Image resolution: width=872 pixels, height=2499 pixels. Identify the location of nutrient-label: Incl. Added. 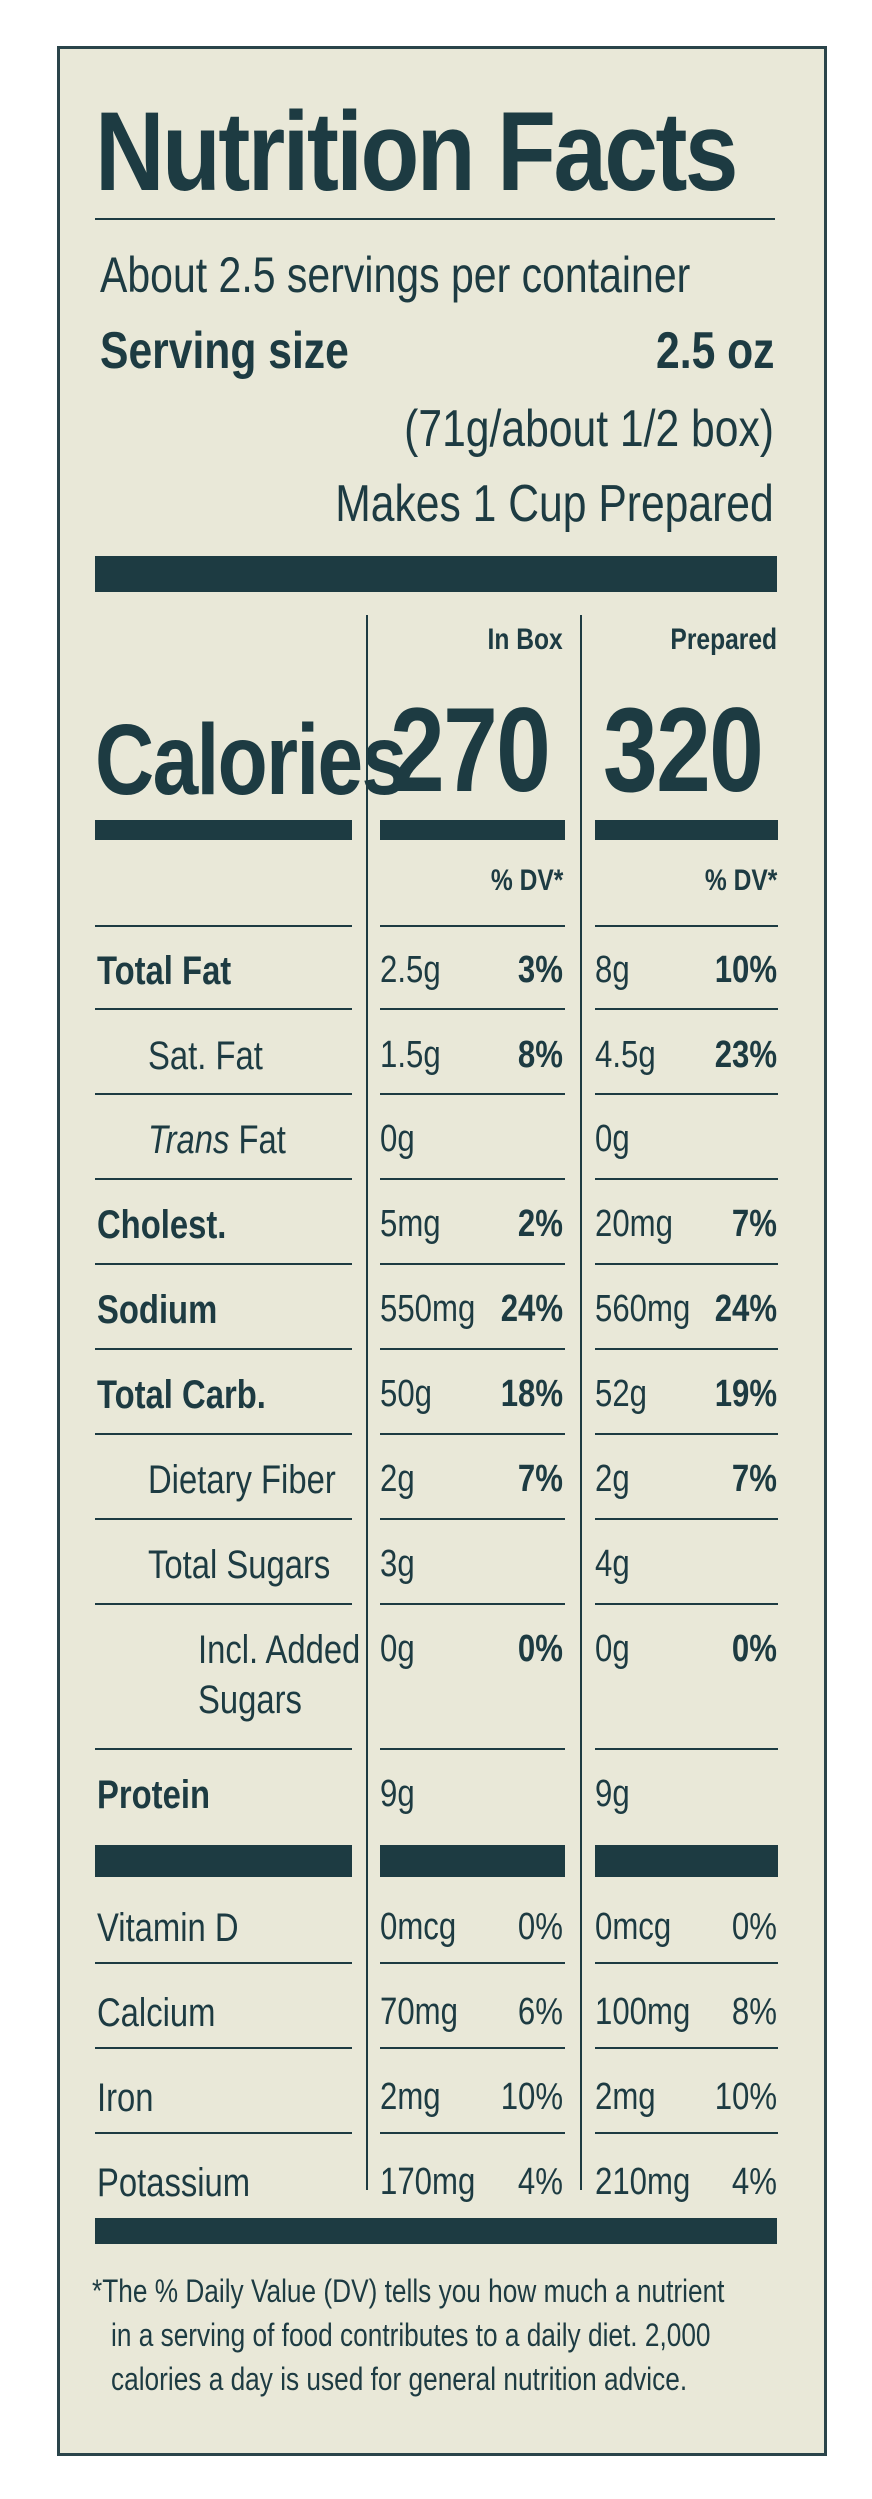
(279, 1650).